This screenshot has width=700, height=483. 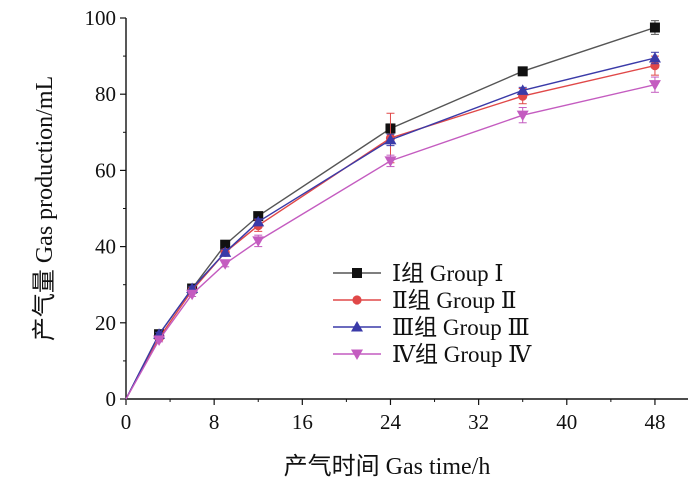 What do you see at coordinates (44, 208) in the screenshot?
I see `y-axis-title: 产气量 Gas production/mL` at bounding box center [44, 208].